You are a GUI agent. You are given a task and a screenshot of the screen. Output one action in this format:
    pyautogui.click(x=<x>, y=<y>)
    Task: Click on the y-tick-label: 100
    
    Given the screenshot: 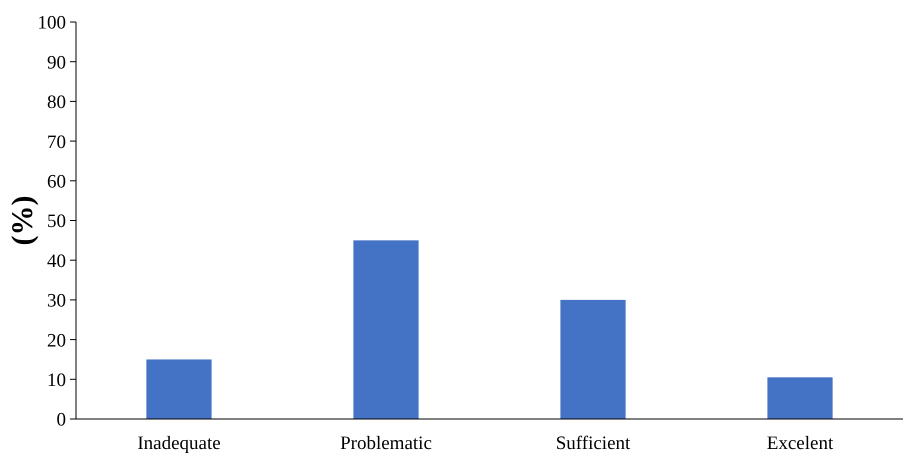 What is the action you would take?
    pyautogui.click(x=52, y=23)
    